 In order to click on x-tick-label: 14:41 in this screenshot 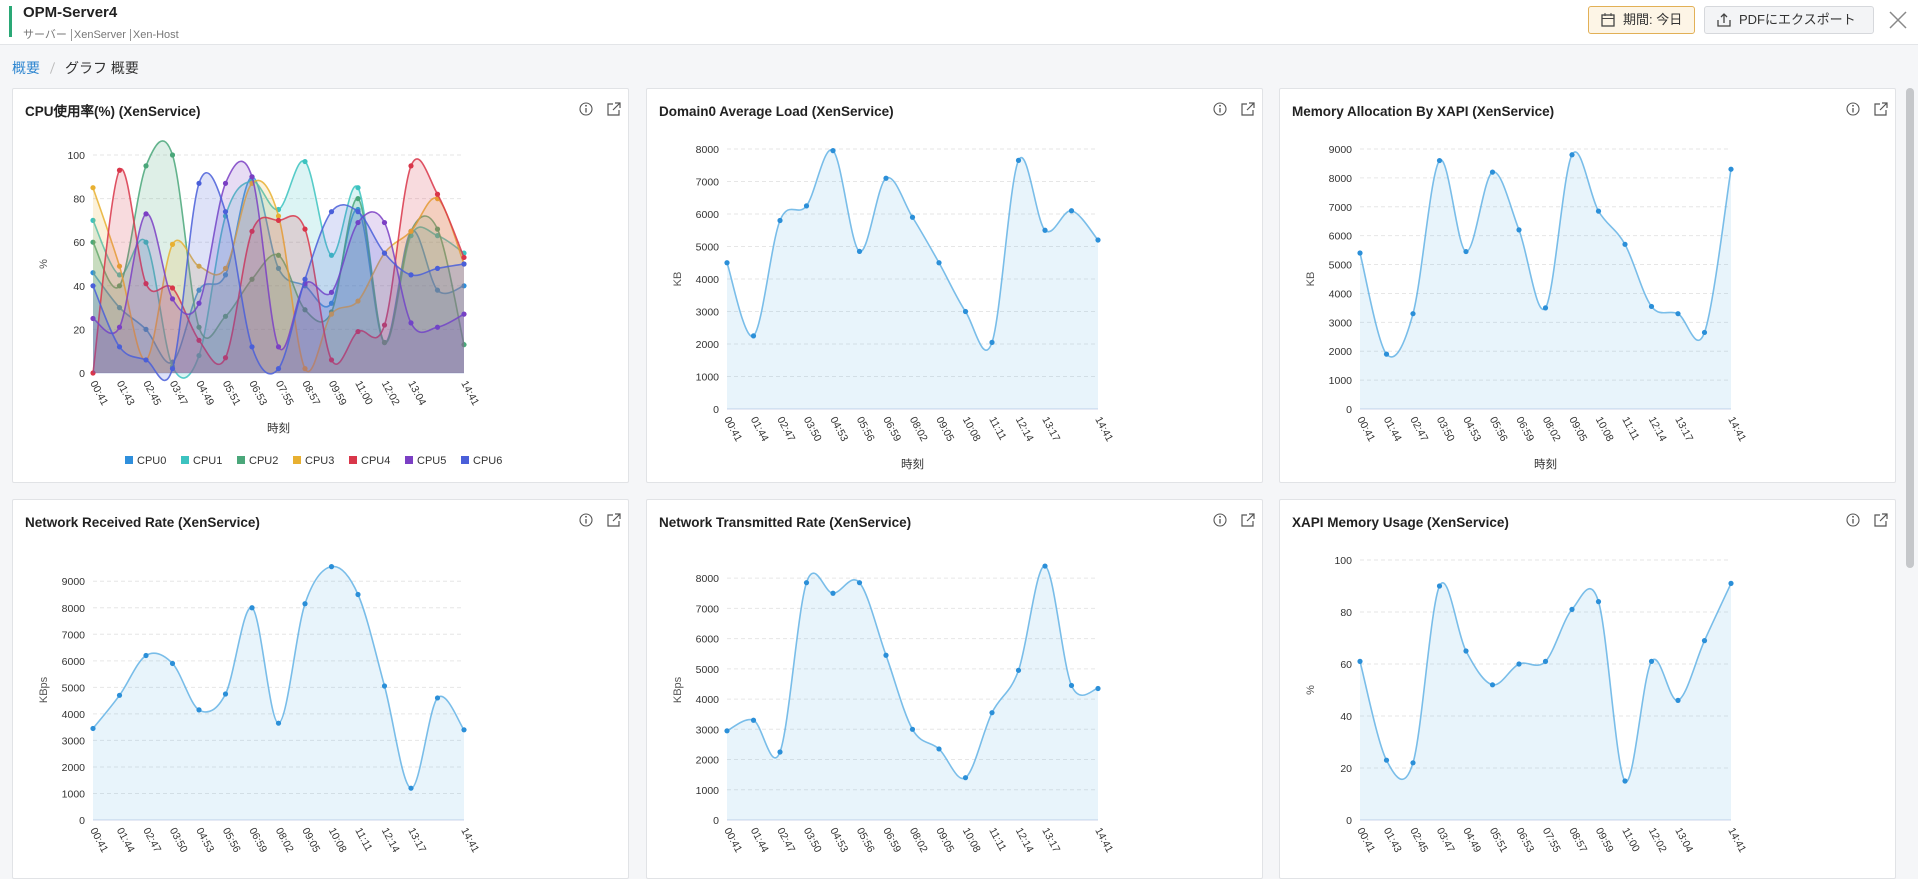, I will do `click(1736, 840)`.